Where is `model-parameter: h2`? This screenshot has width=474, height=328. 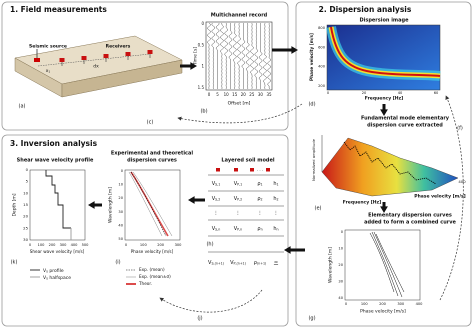 model-parameter: h2 is located at coordinates (275, 199).